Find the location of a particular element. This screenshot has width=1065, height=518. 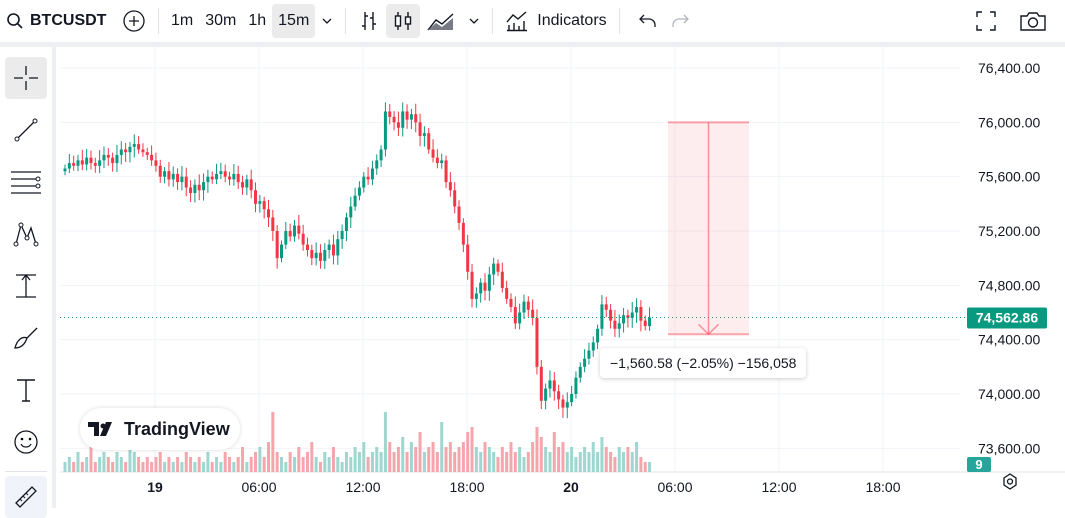

tradingview-logo: TradingView is located at coordinates (160, 429).